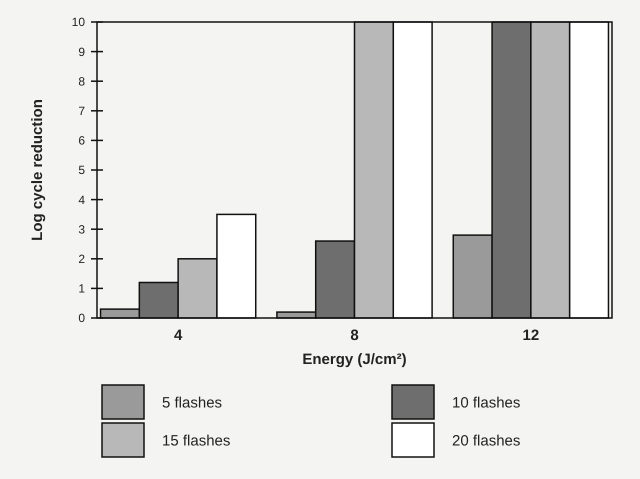  Describe the element at coordinates (354, 359) in the screenshot. I see `x-axis-title: Energy (J/cm²)` at that location.